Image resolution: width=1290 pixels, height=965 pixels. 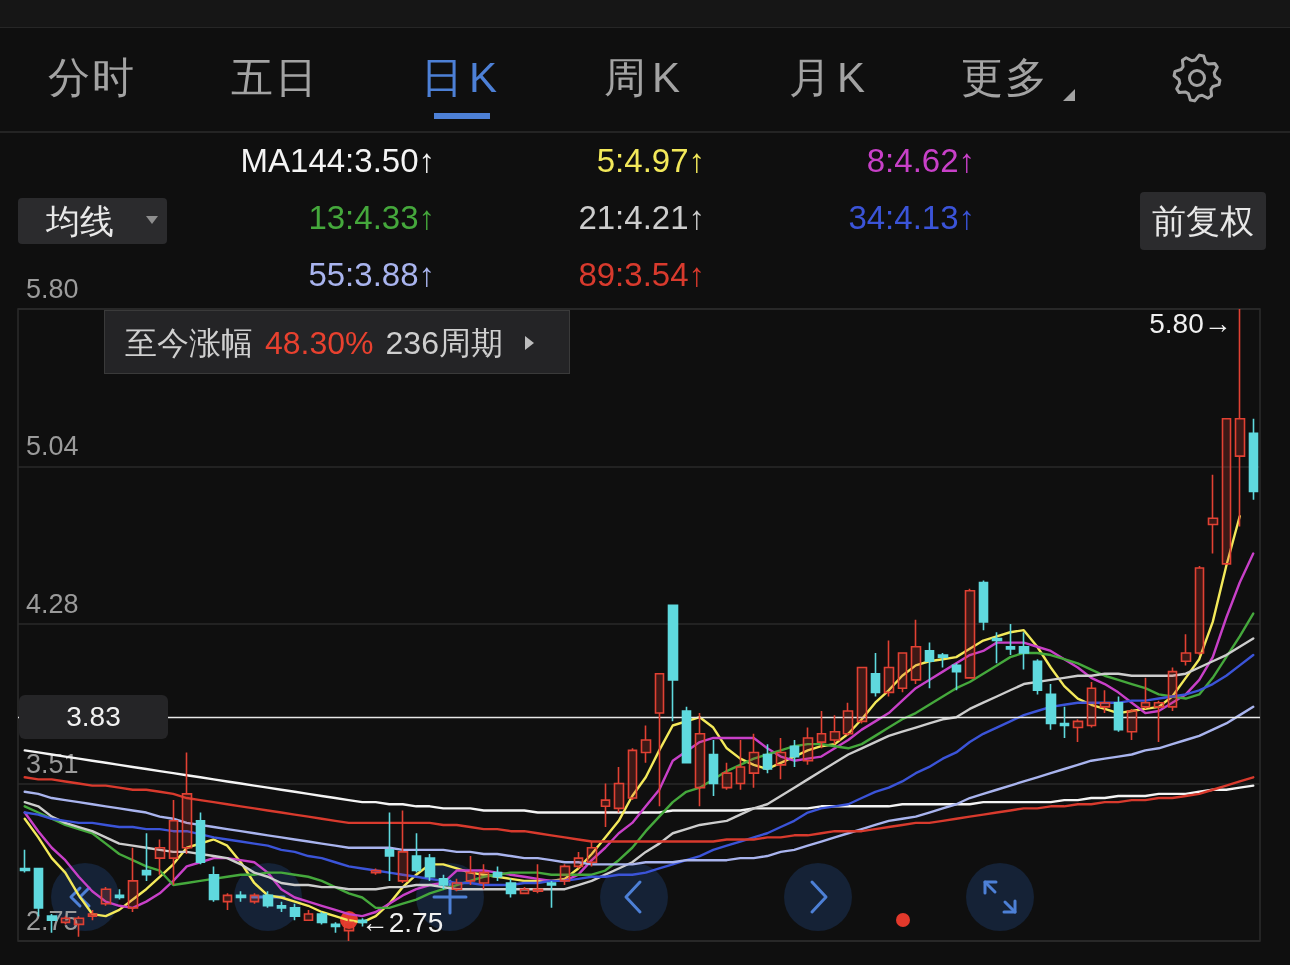 What do you see at coordinates (372, 274) in the screenshot?
I see `text: 55:3.88↑` at bounding box center [372, 274].